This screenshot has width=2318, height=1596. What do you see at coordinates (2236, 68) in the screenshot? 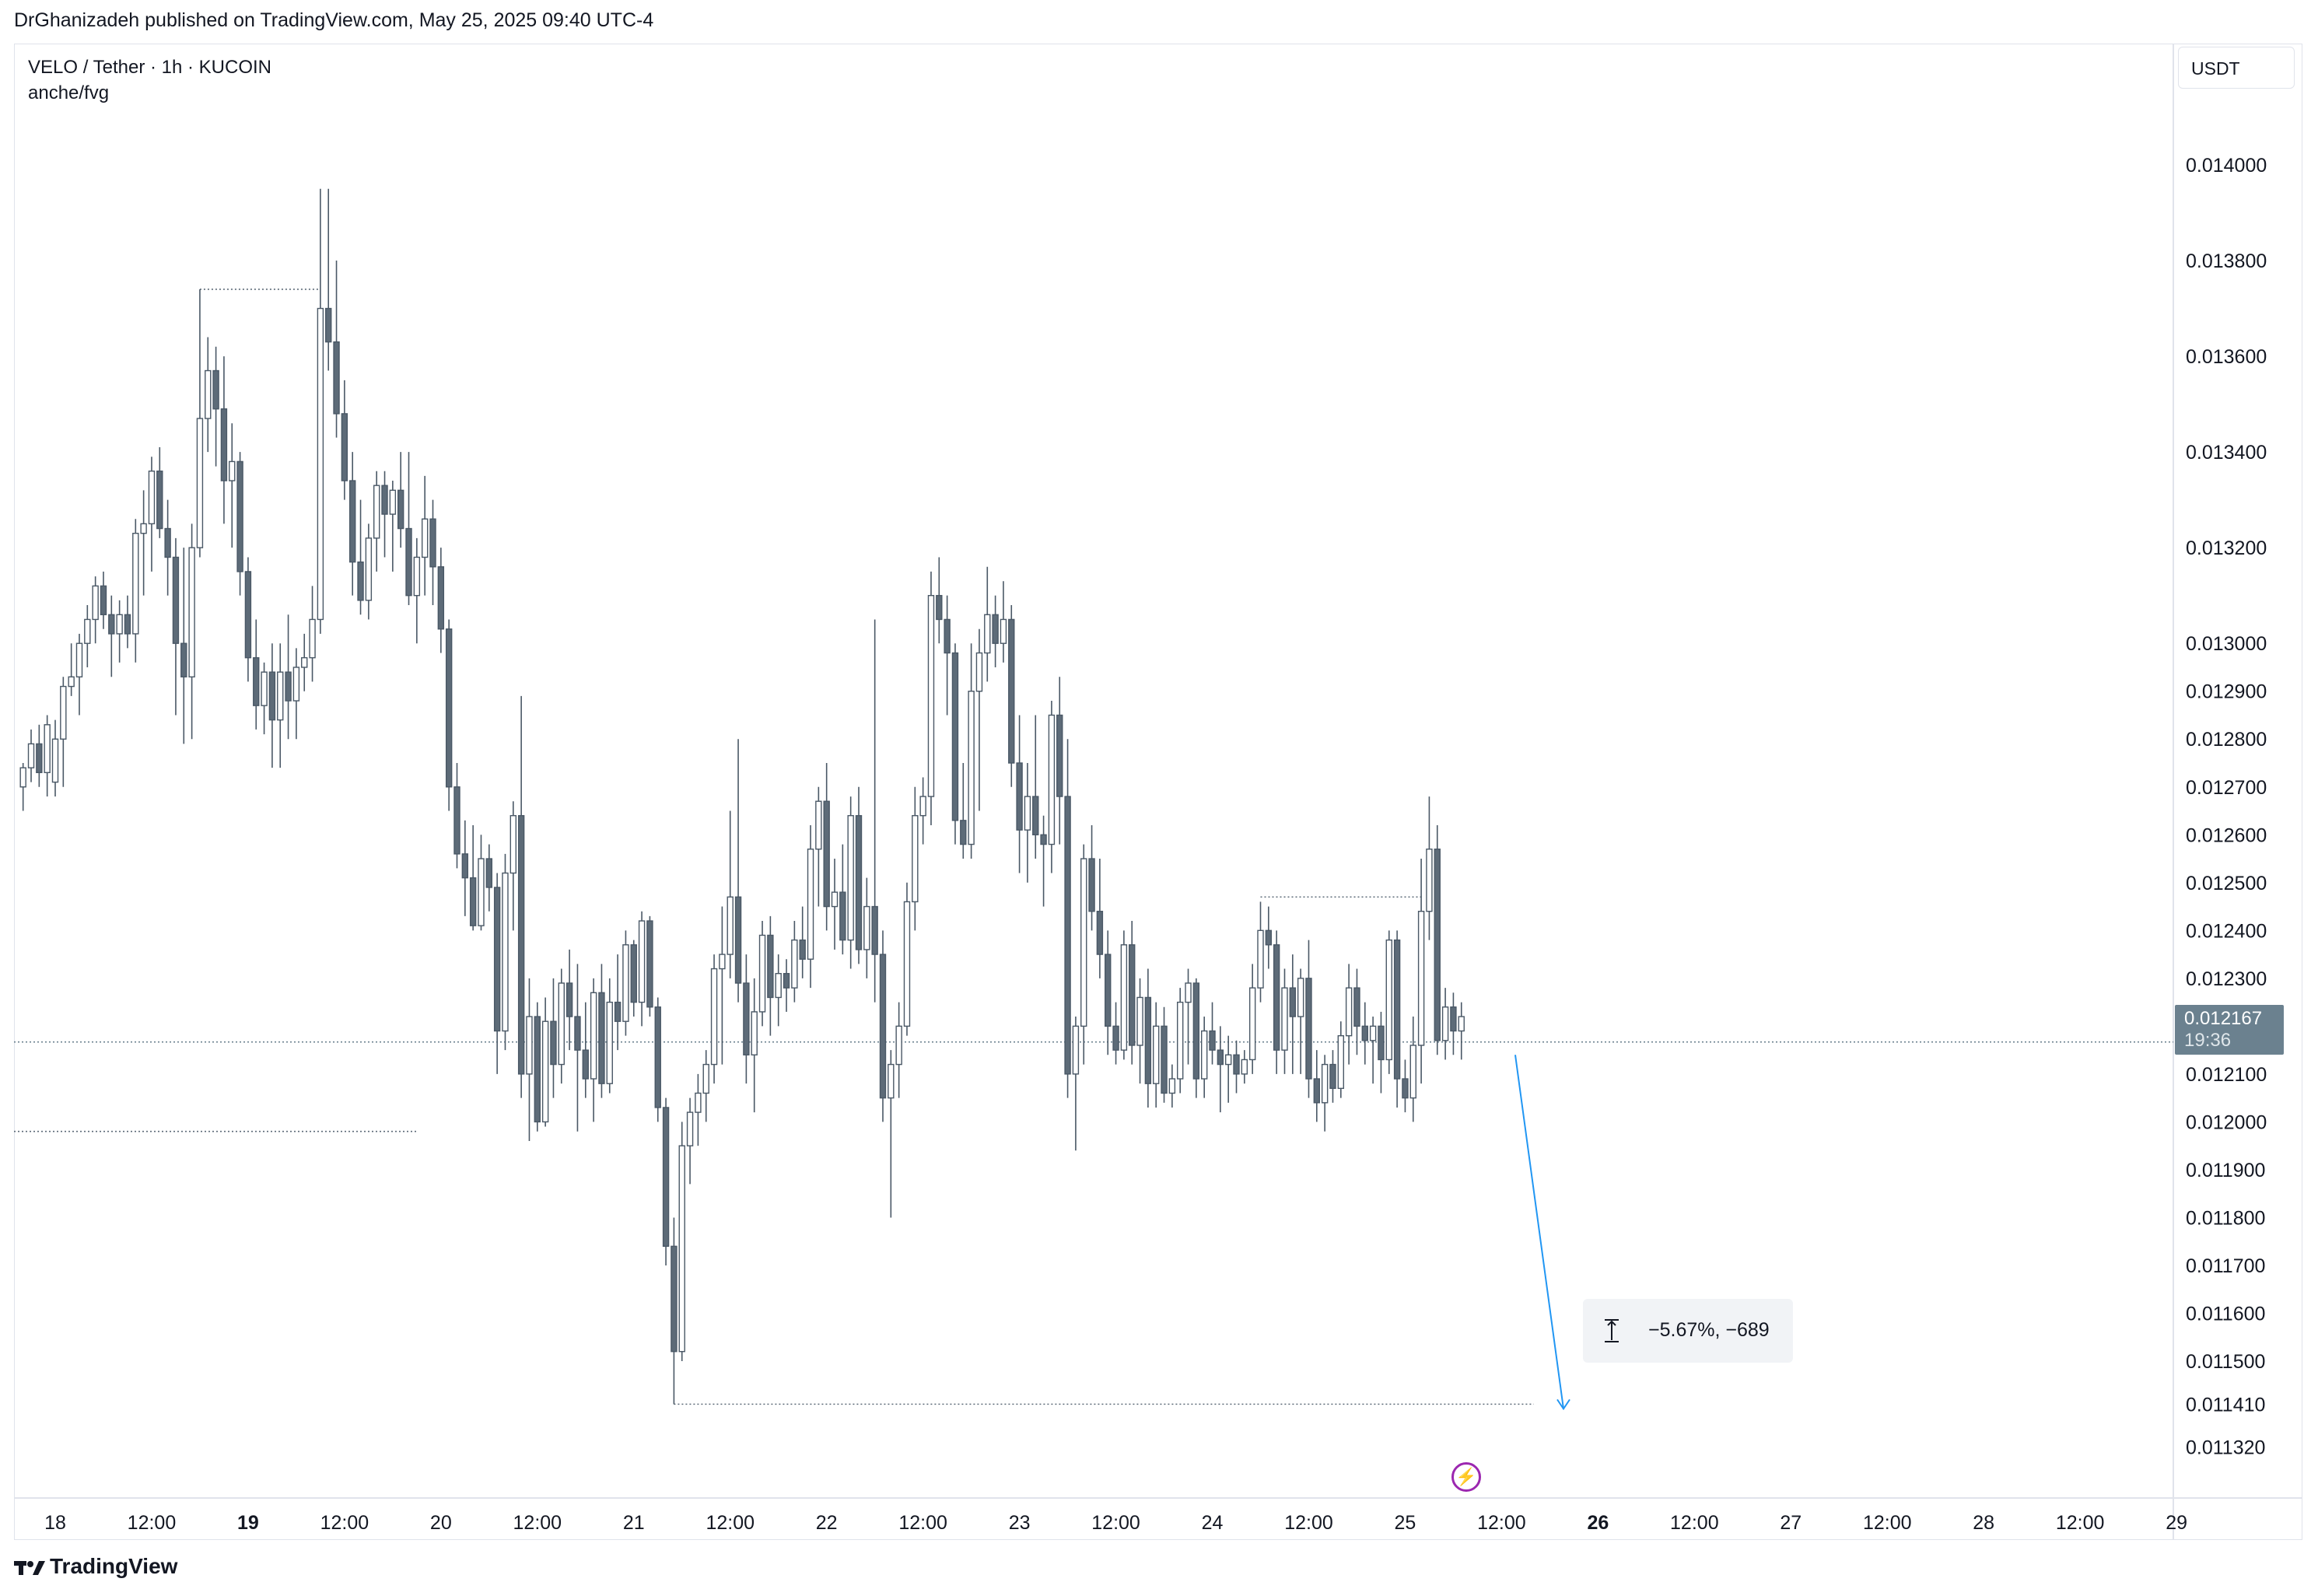
I see `currency-button: USDT` at bounding box center [2236, 68].